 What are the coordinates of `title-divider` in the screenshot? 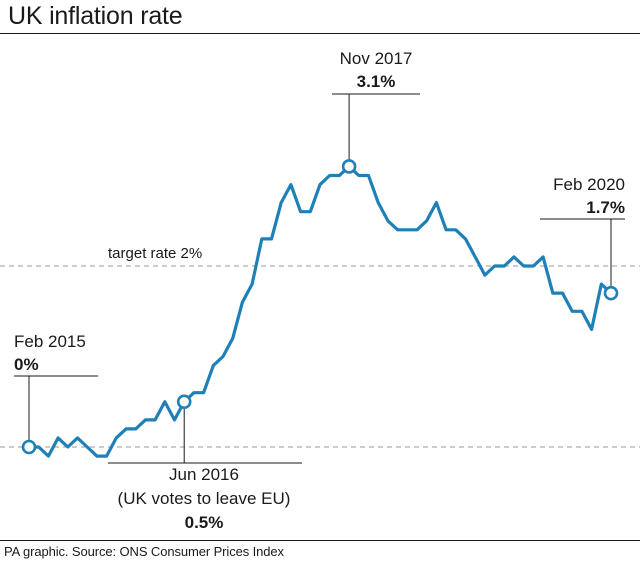 It's located at (320, 33).